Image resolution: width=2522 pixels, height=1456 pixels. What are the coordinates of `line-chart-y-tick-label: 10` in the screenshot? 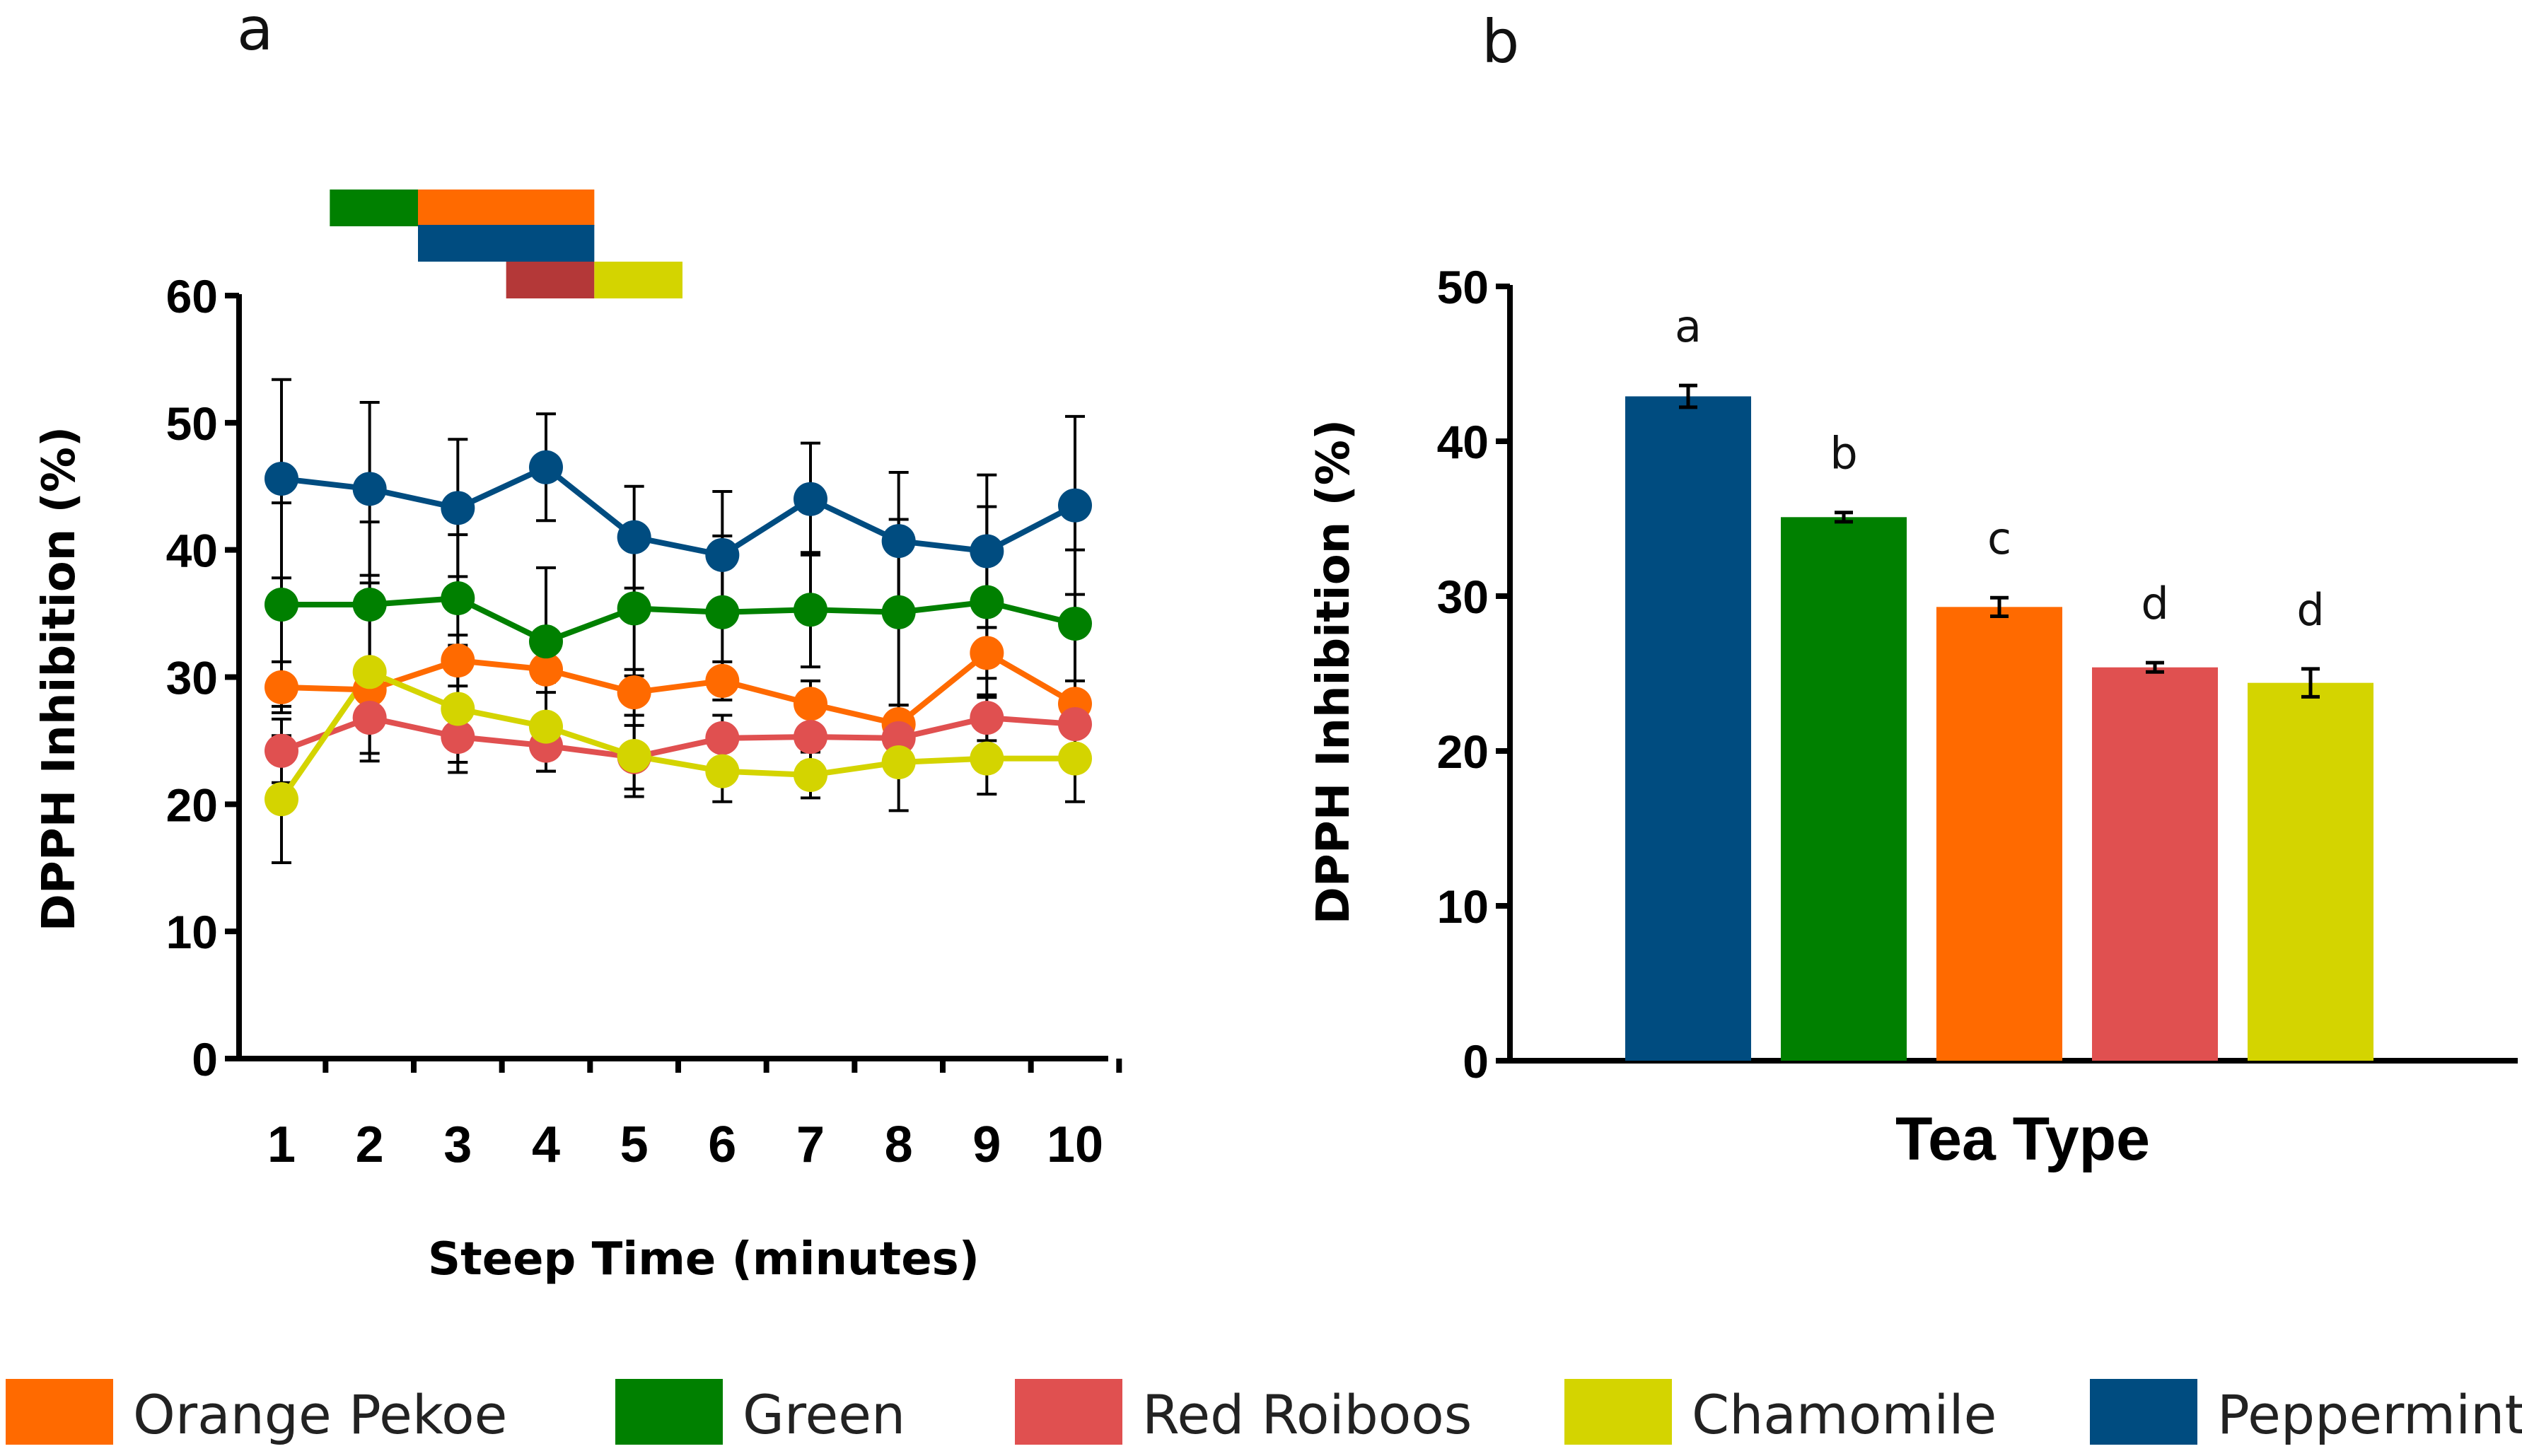 It's located at (192, 932).